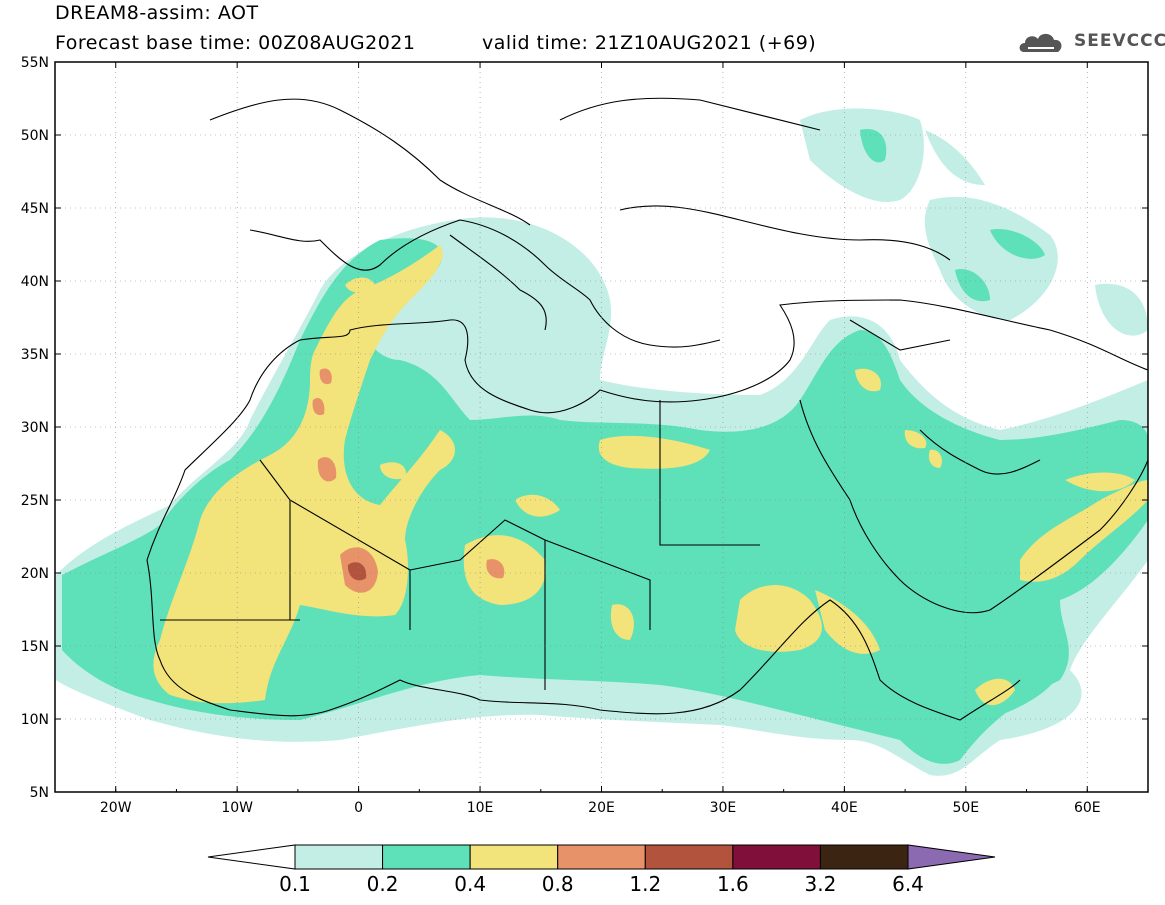 This screenshot has width=1165, height=905. What do you see at coordinates (35, 720) in the screenshot?
I see `lat-label: 10N` at bounding box center [35, 720].